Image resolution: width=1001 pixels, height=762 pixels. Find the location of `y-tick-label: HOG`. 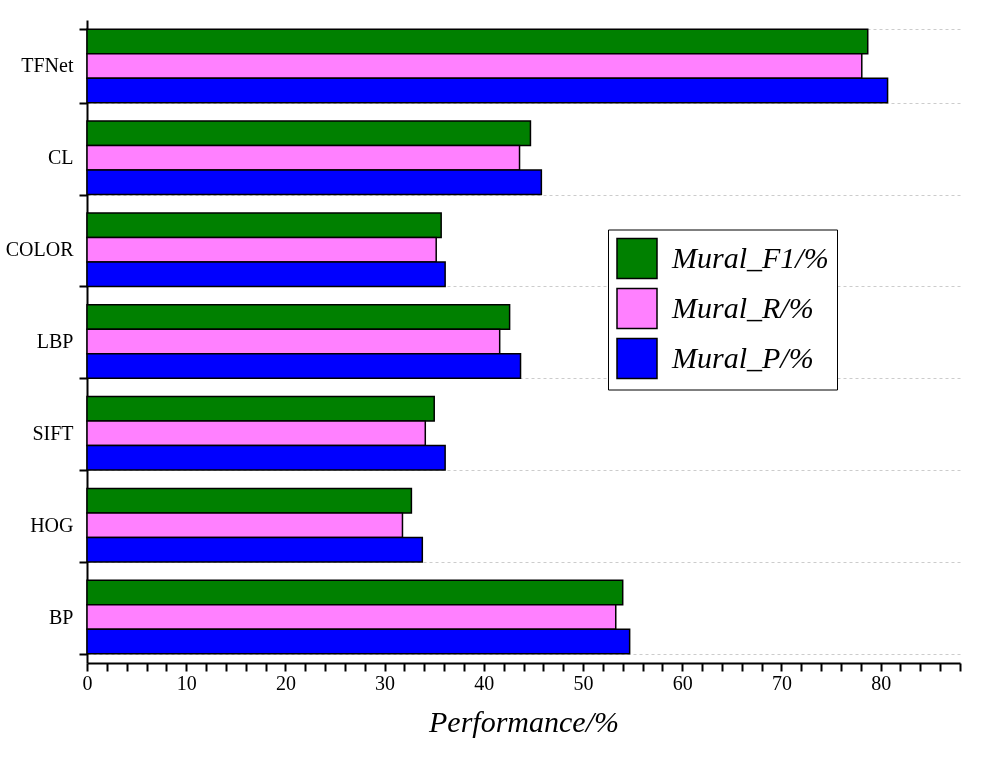

y-tick-label: HOG is located at coordinates (52, 524).